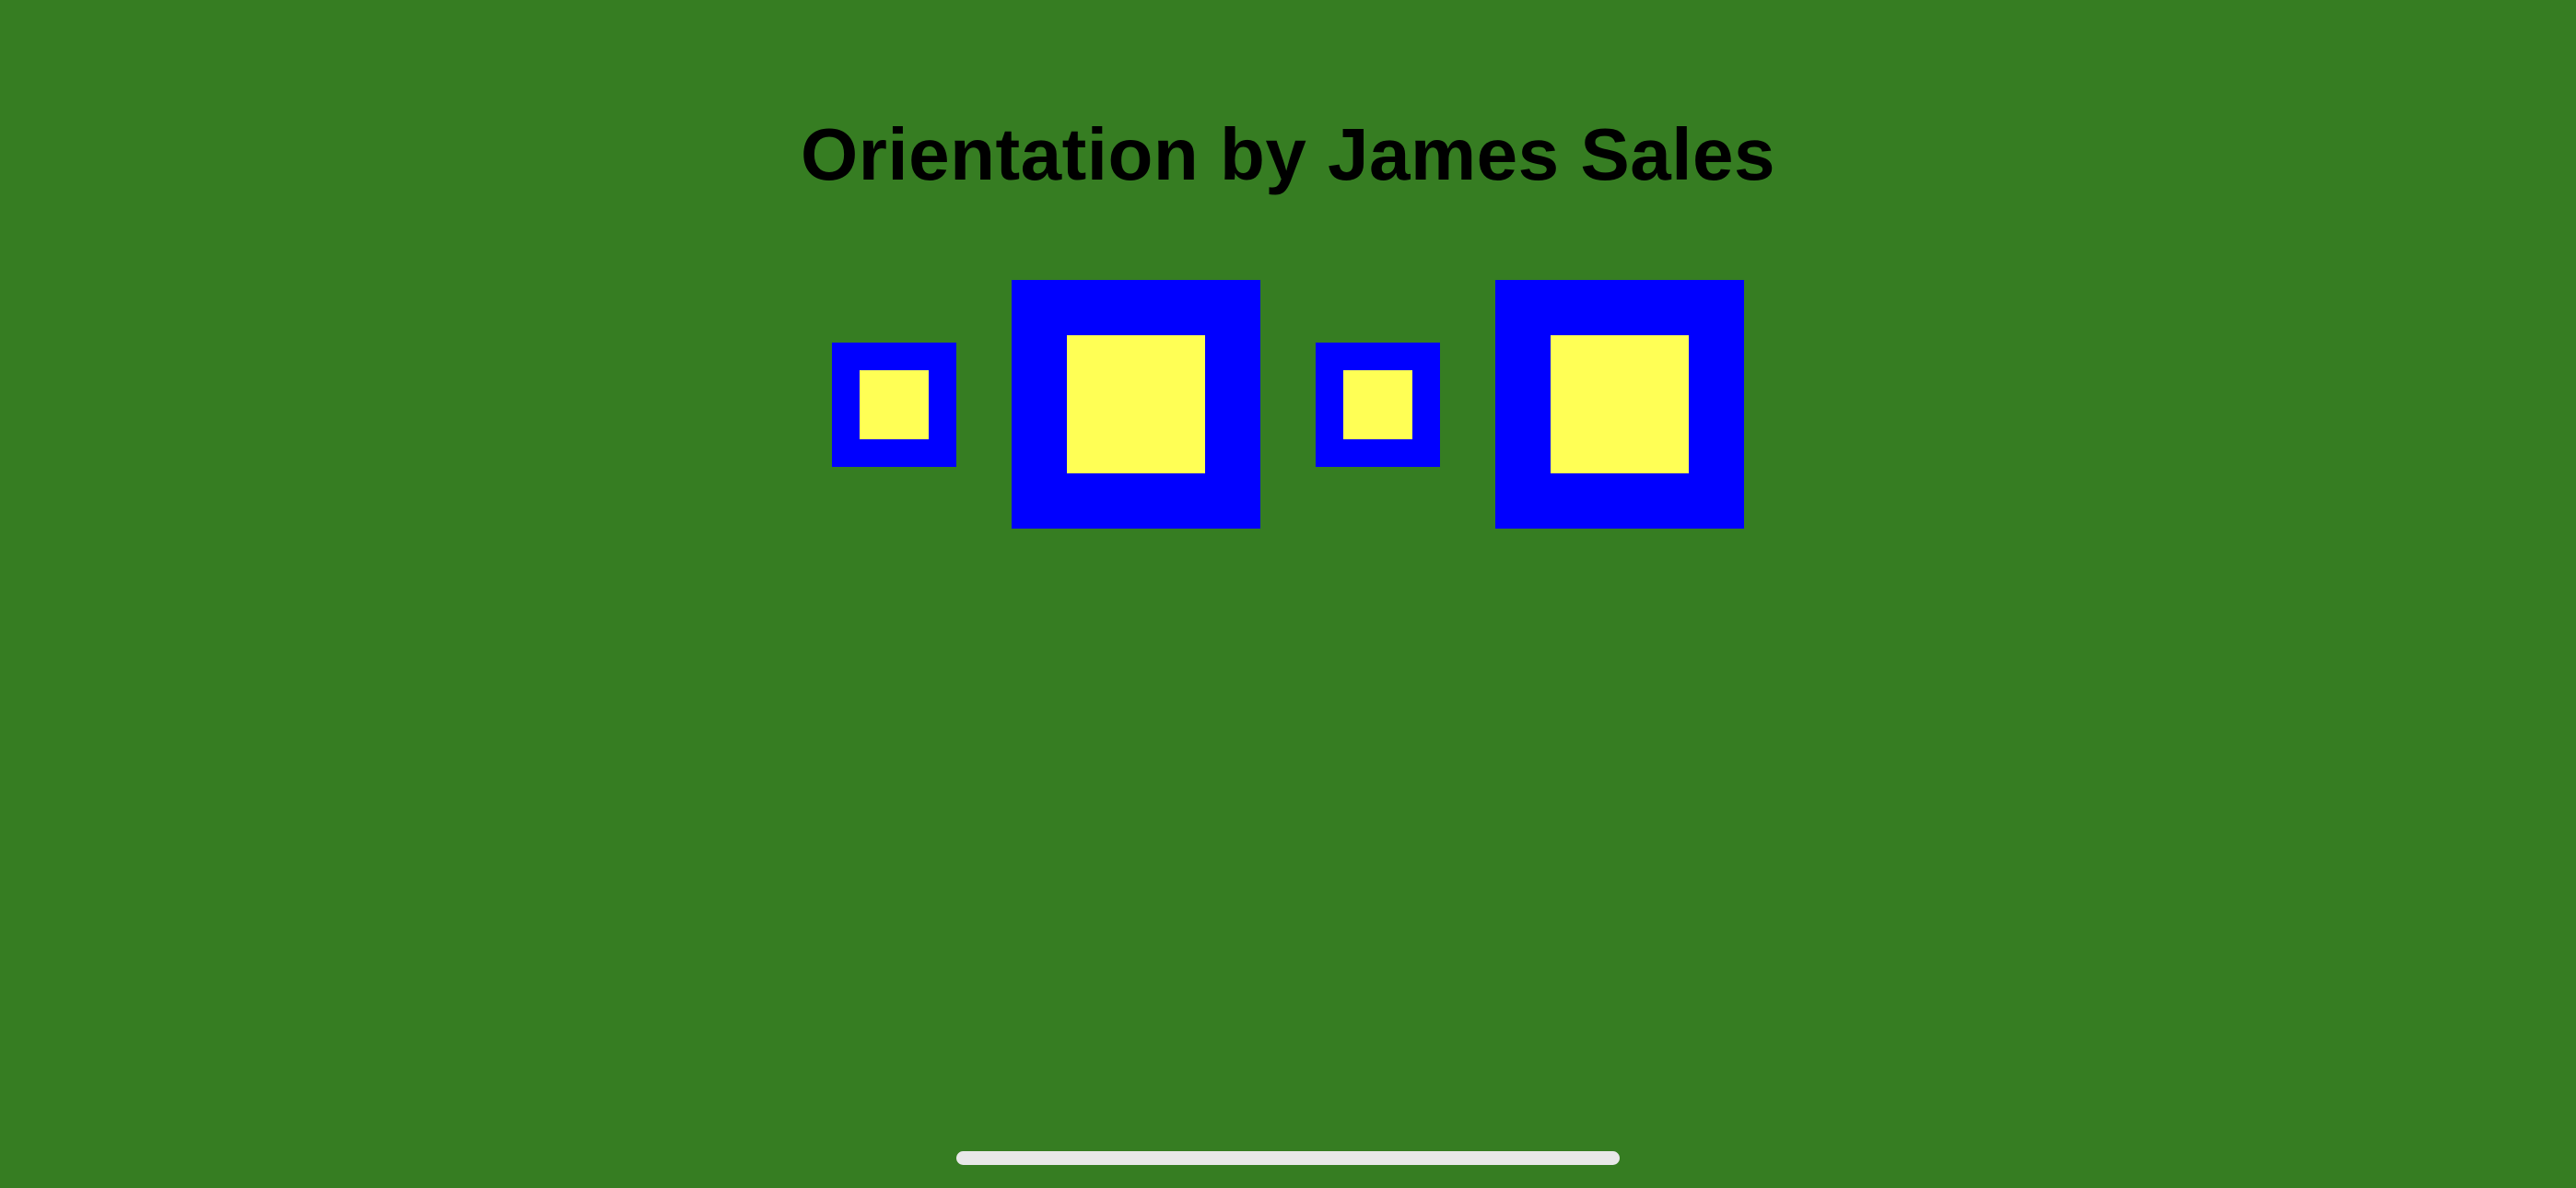 The width and height of the screenshot is (2576, 1188). Describe the element at coordinates (1288, 1158) in the screenshot. I see `home-indicator` at that location.